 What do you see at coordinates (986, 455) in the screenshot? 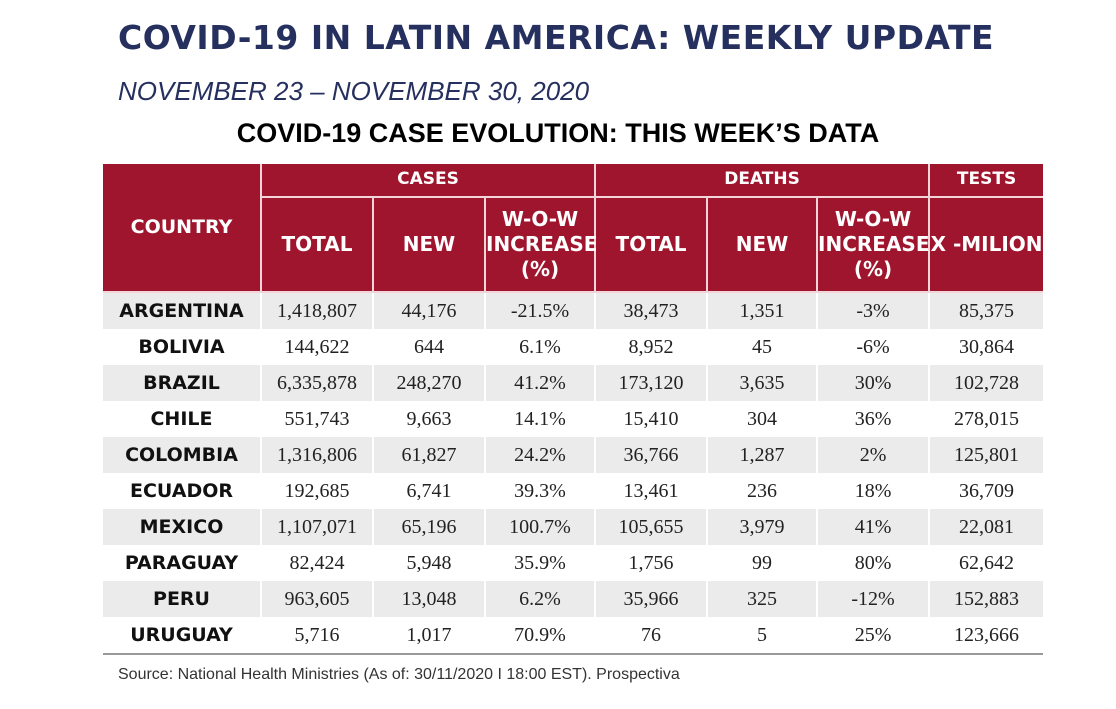
I see `tests-cell: 125,801` at bounding box center [986, 455].